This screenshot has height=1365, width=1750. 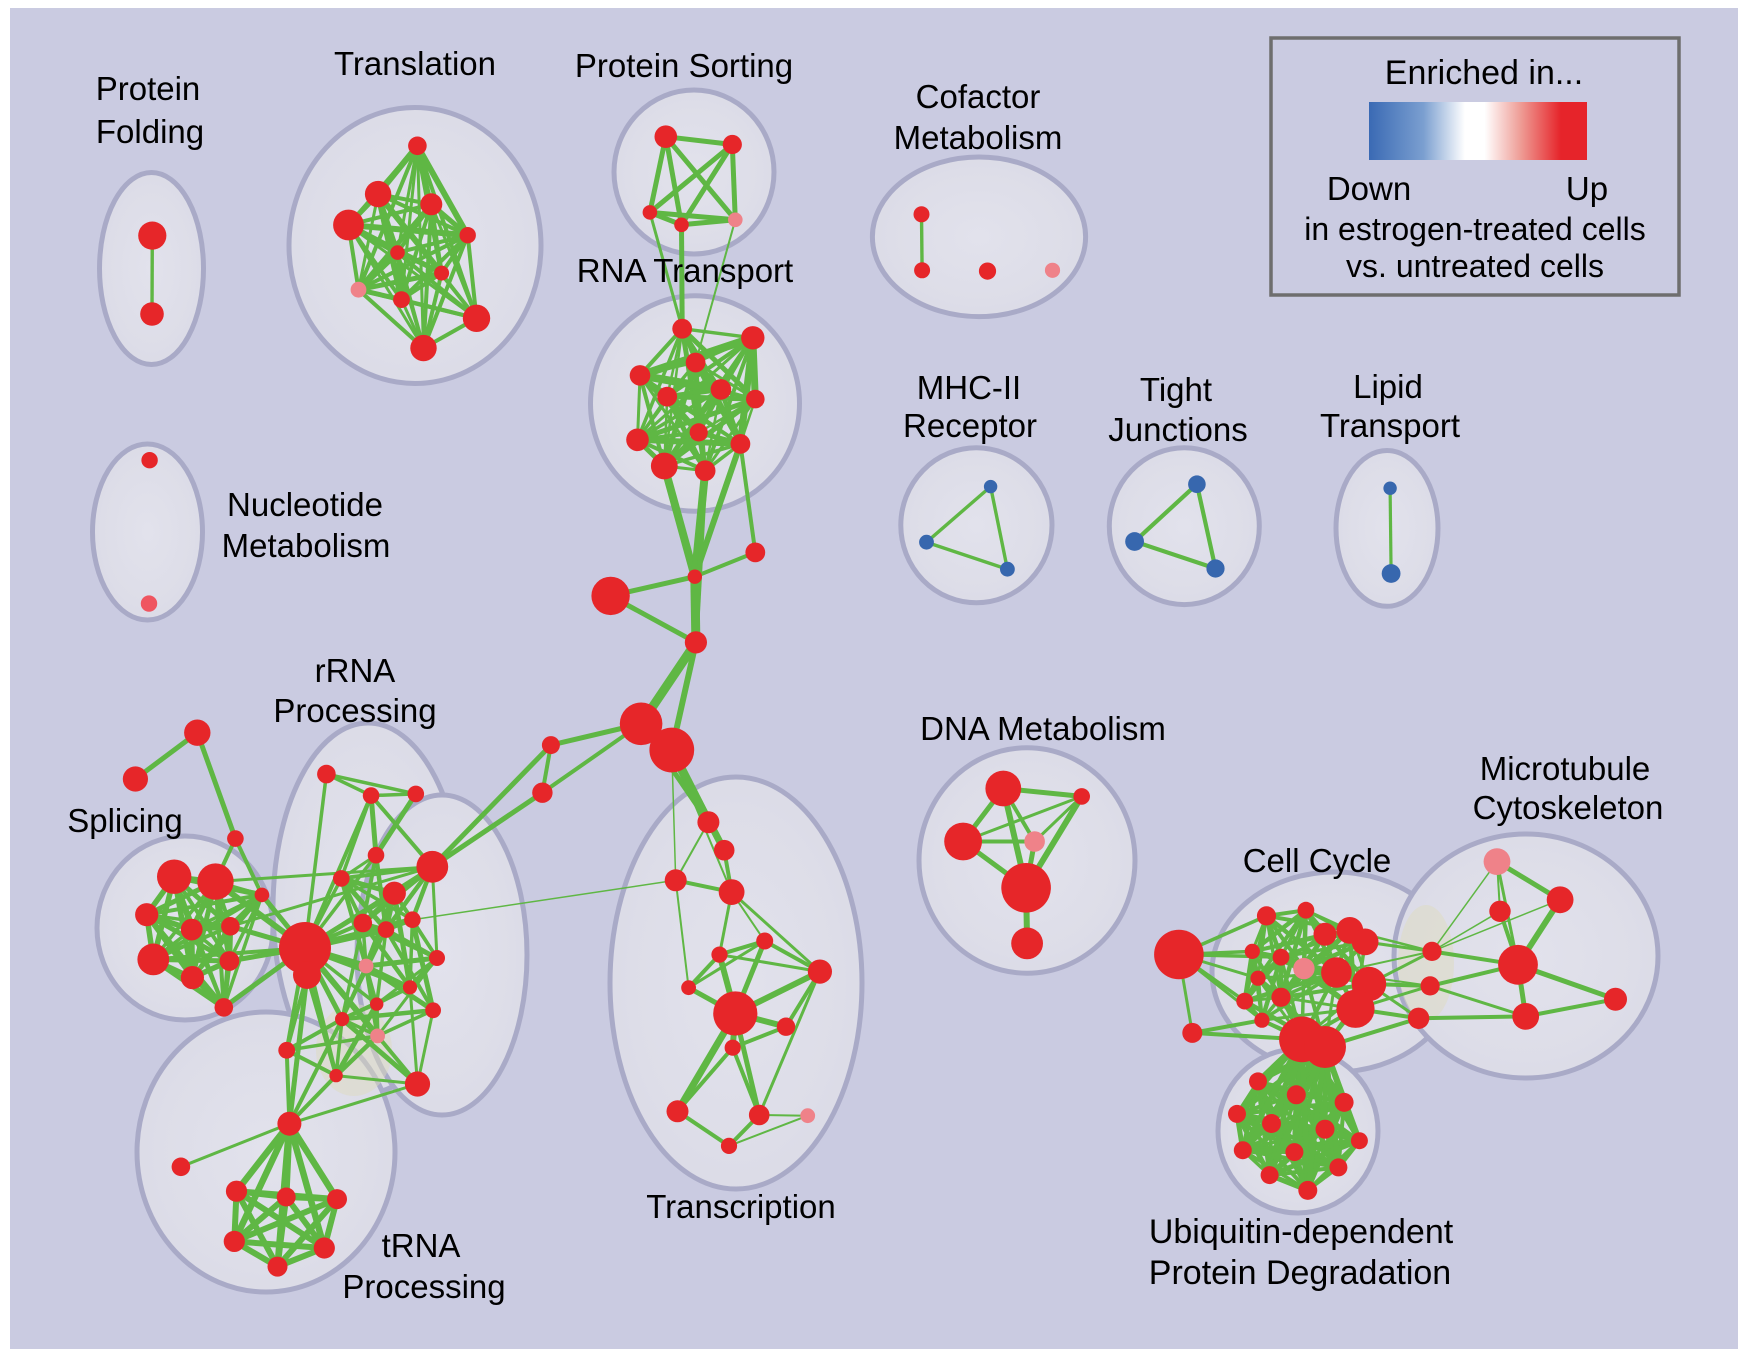 I want to click on svg-text: rRNA, so click(x=355, y=670).